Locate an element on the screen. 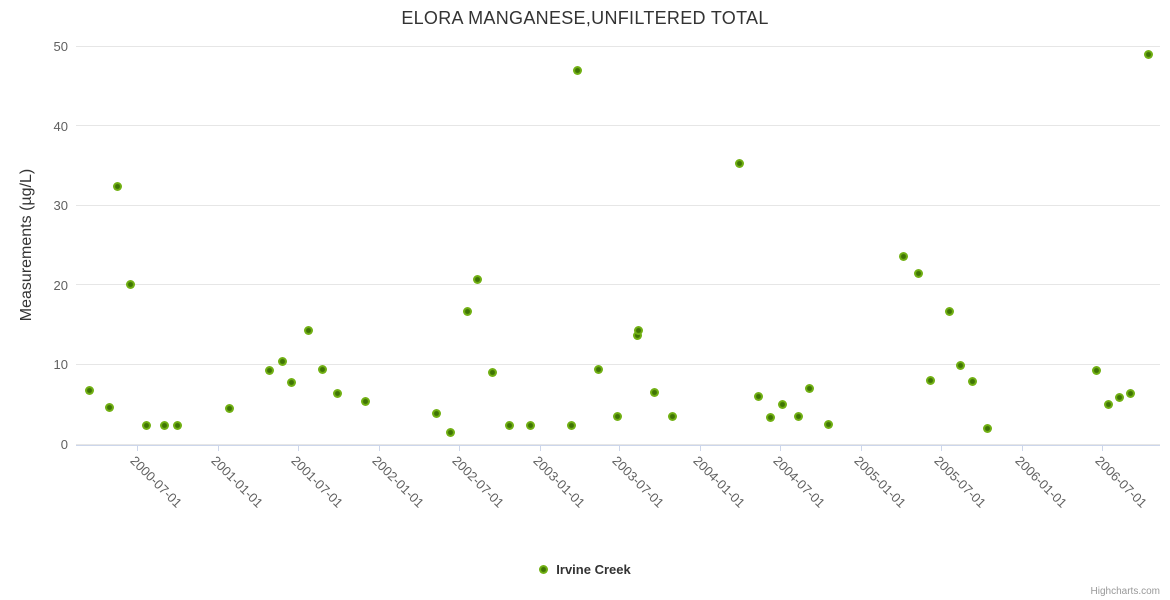  legend-item-irvine-creek: Irvine Creek is located at coordinates (585, 569).